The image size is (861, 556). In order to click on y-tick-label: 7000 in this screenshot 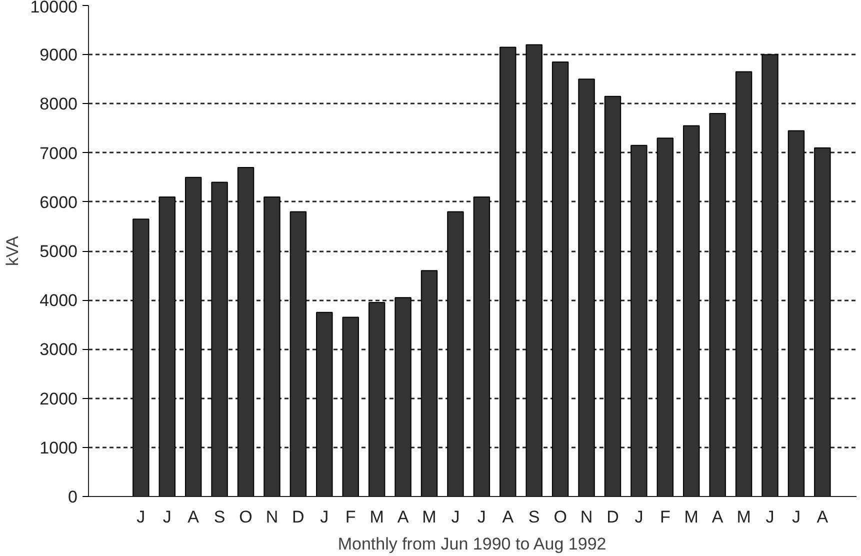, I will do `click(59, 153)`.